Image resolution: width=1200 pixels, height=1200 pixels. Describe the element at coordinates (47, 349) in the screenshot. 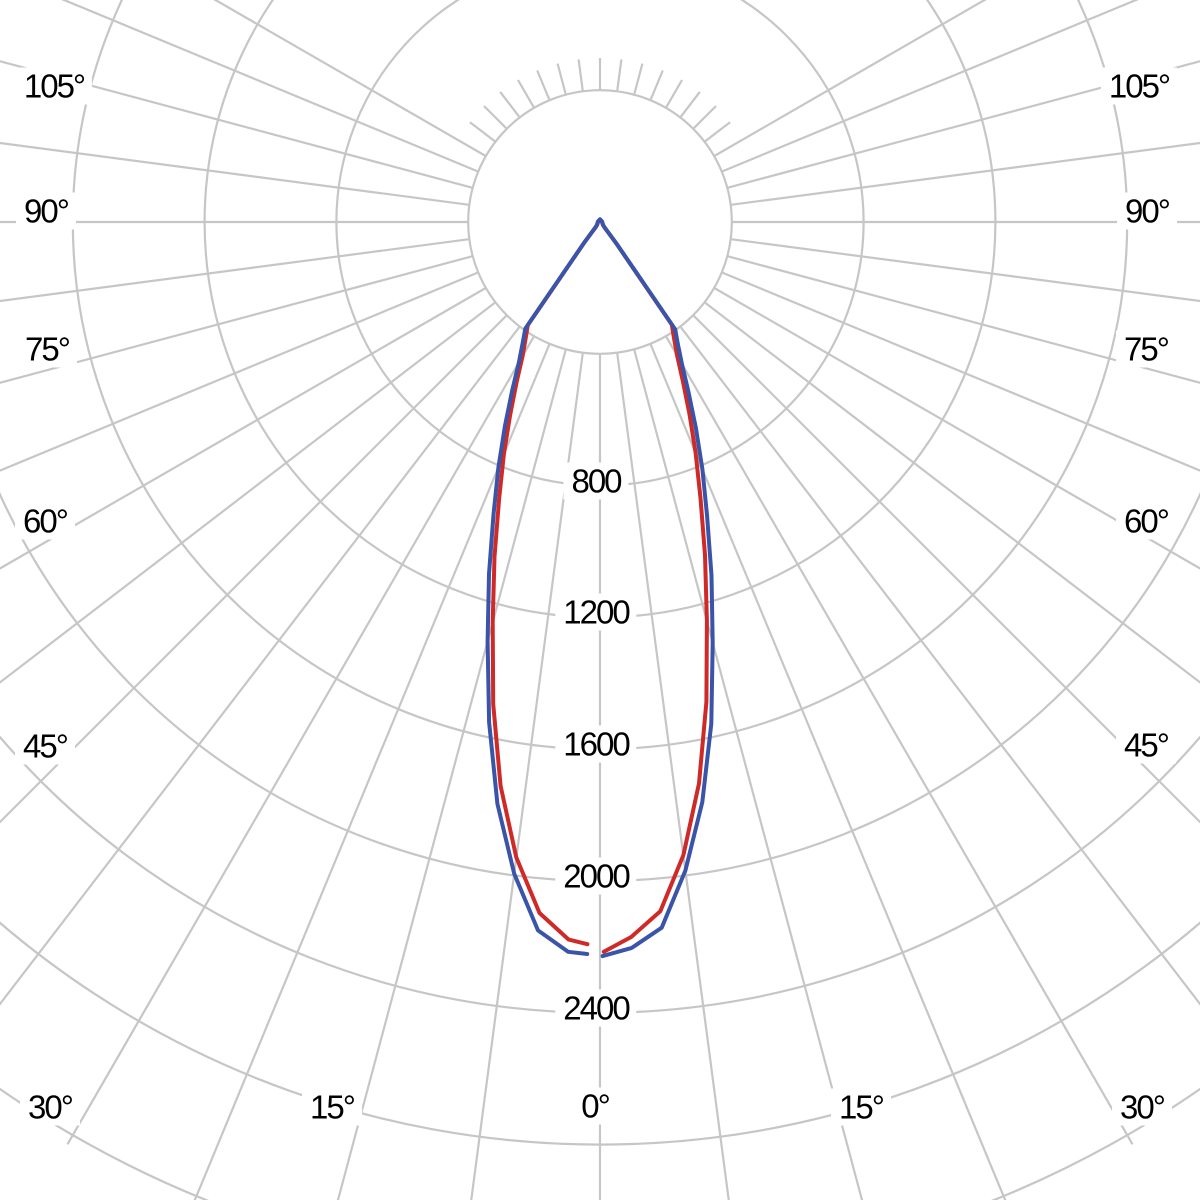

I see `angle-label-75-left: 75°` at that location.